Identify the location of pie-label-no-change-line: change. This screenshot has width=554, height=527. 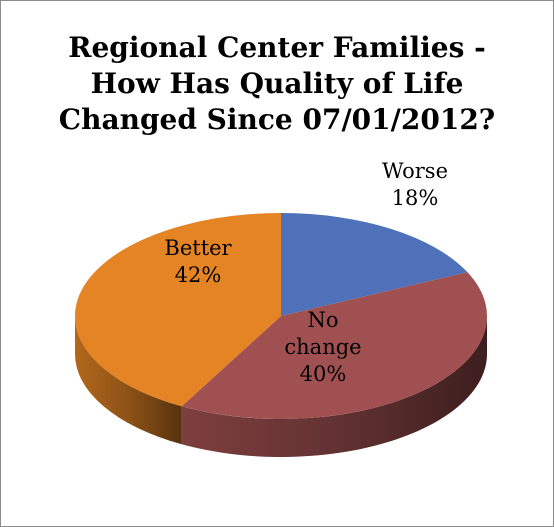
(322, 347).